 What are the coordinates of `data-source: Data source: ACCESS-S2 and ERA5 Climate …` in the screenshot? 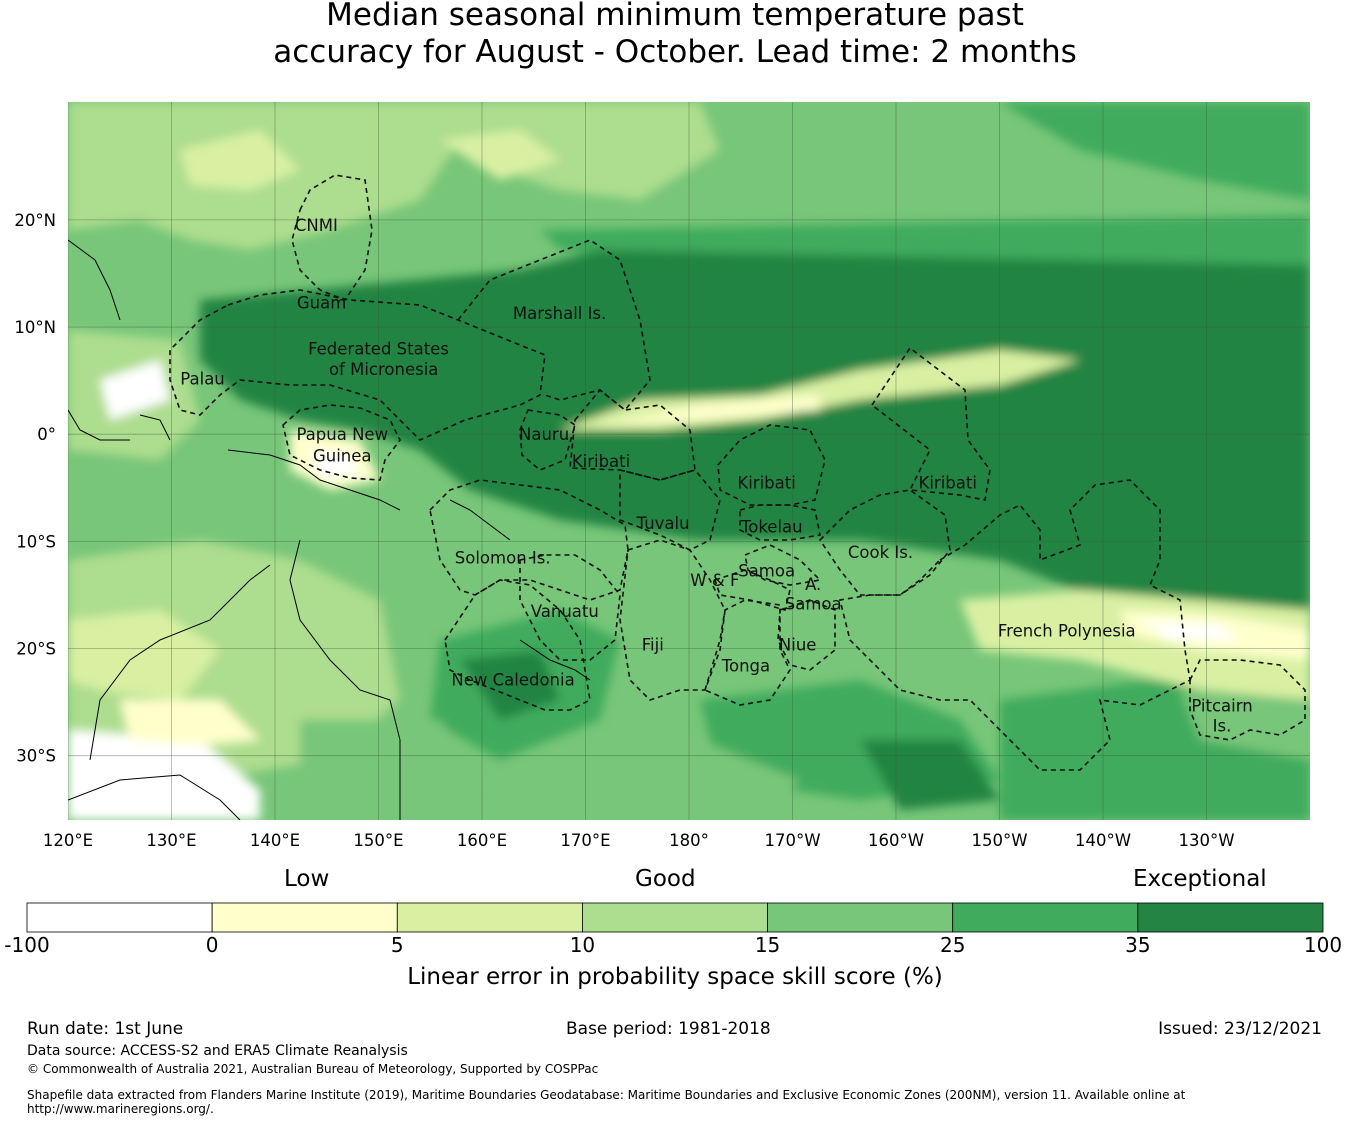 It's located at (217, 1051).